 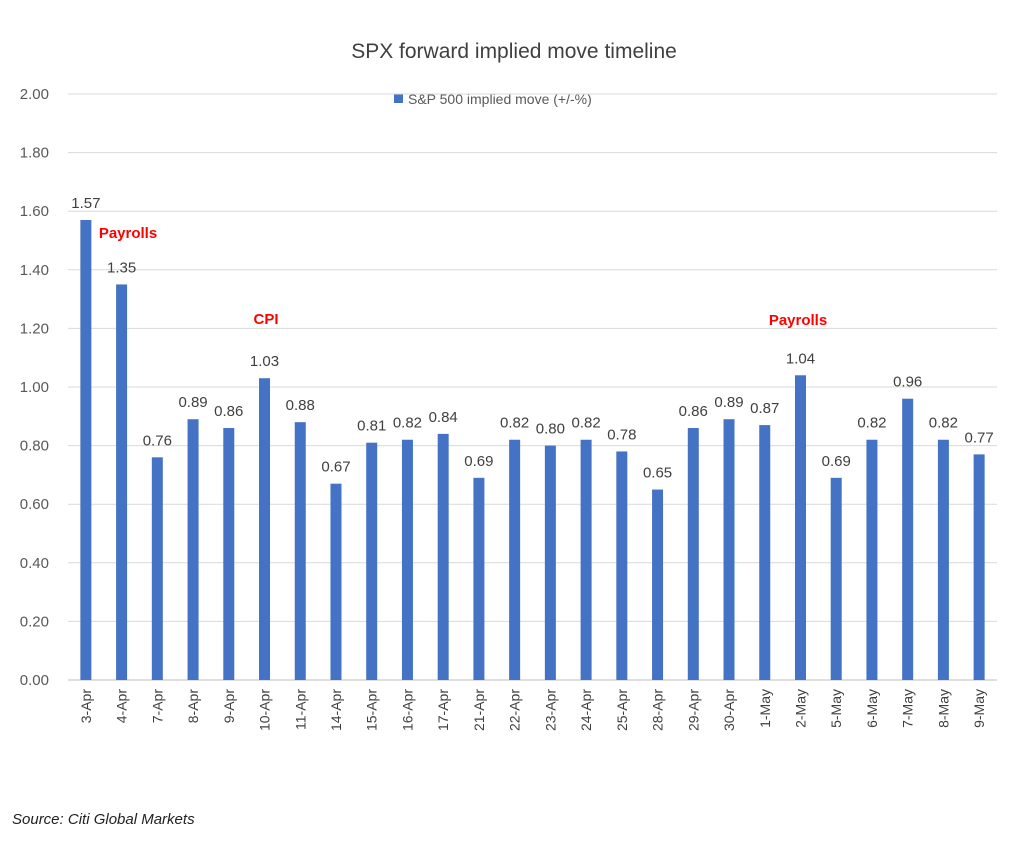 I want to click on x-tick-label: 16-Apr, so click(x=407, y=710).